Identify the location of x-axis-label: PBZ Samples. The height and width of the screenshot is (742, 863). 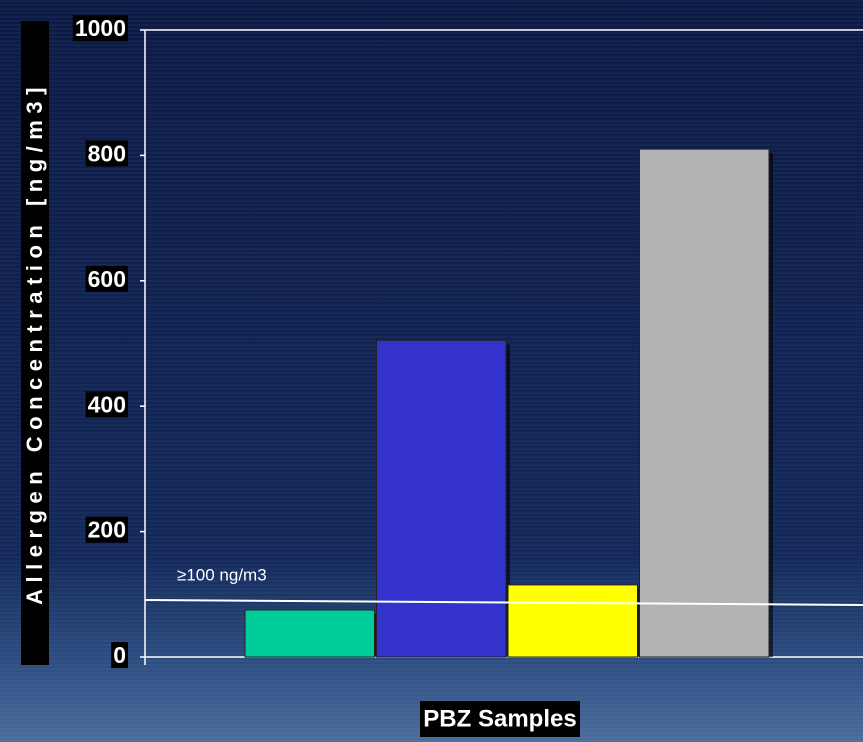
(499, 718).